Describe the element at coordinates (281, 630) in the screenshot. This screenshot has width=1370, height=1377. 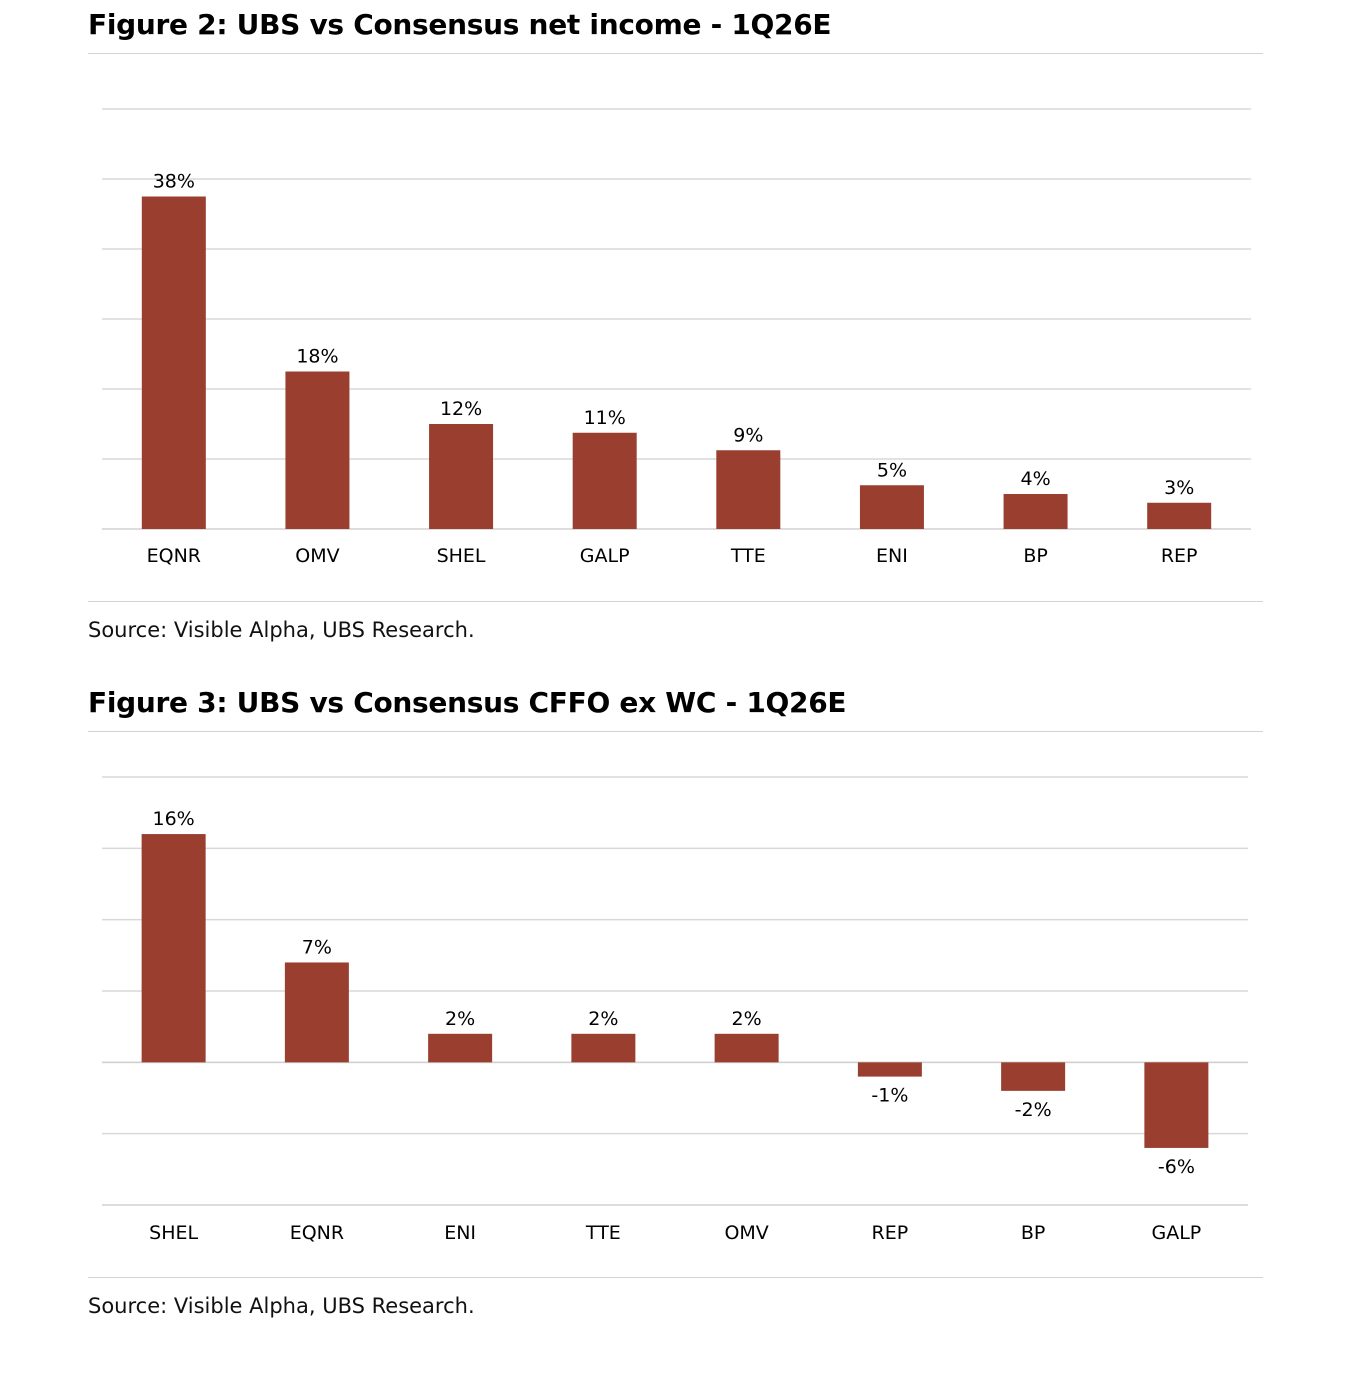
I see `figure-2-source: Source: Visible Alpha, UBS Research.` at that location.